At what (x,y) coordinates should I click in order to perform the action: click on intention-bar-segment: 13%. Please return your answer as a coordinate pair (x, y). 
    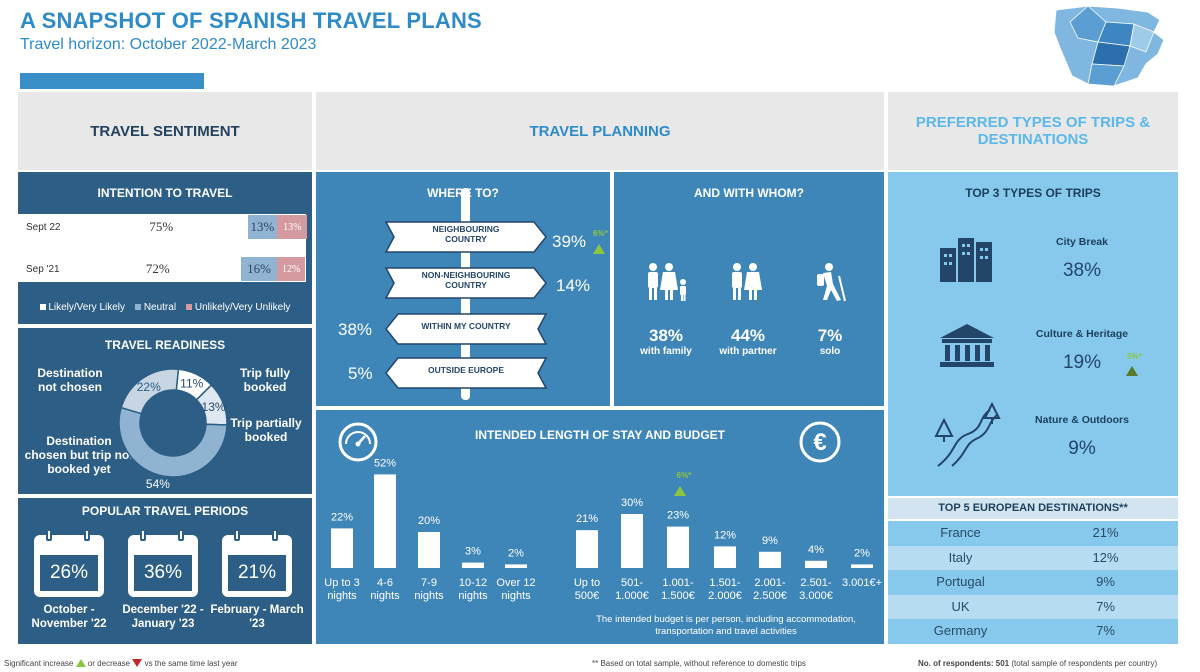
    Looking at the image, I should click on (262, 227).